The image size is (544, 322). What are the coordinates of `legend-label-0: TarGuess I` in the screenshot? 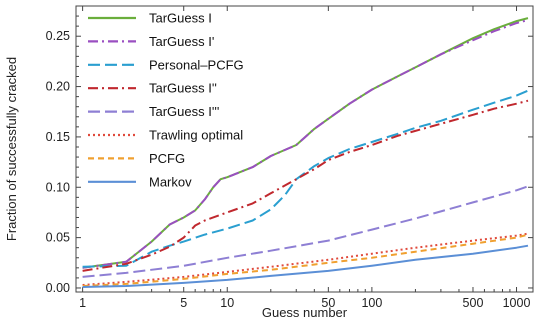 It's located at (180, 18).